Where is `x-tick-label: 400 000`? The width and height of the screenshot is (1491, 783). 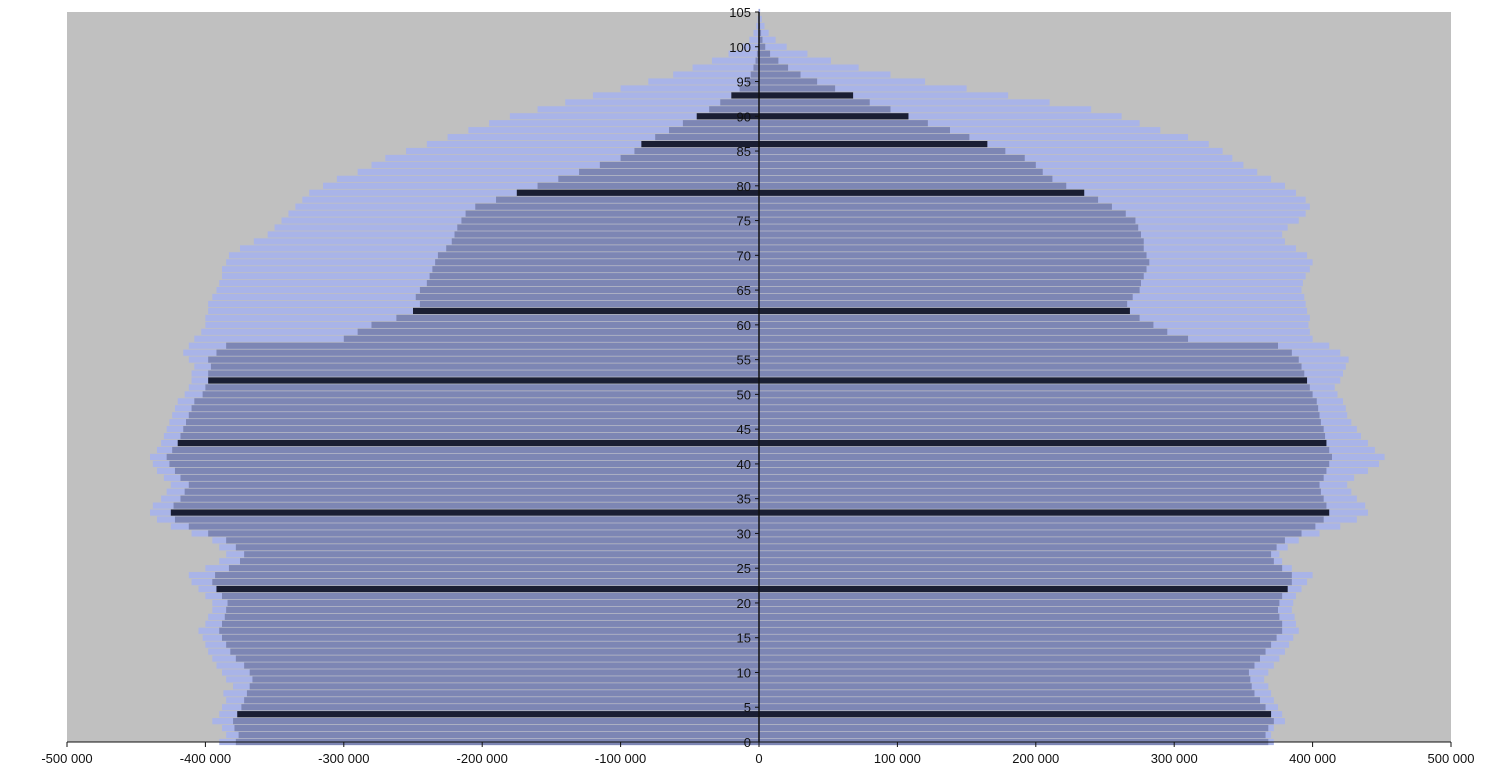
x-tick-label: 400 000 is located at coordinates (1312, 758).